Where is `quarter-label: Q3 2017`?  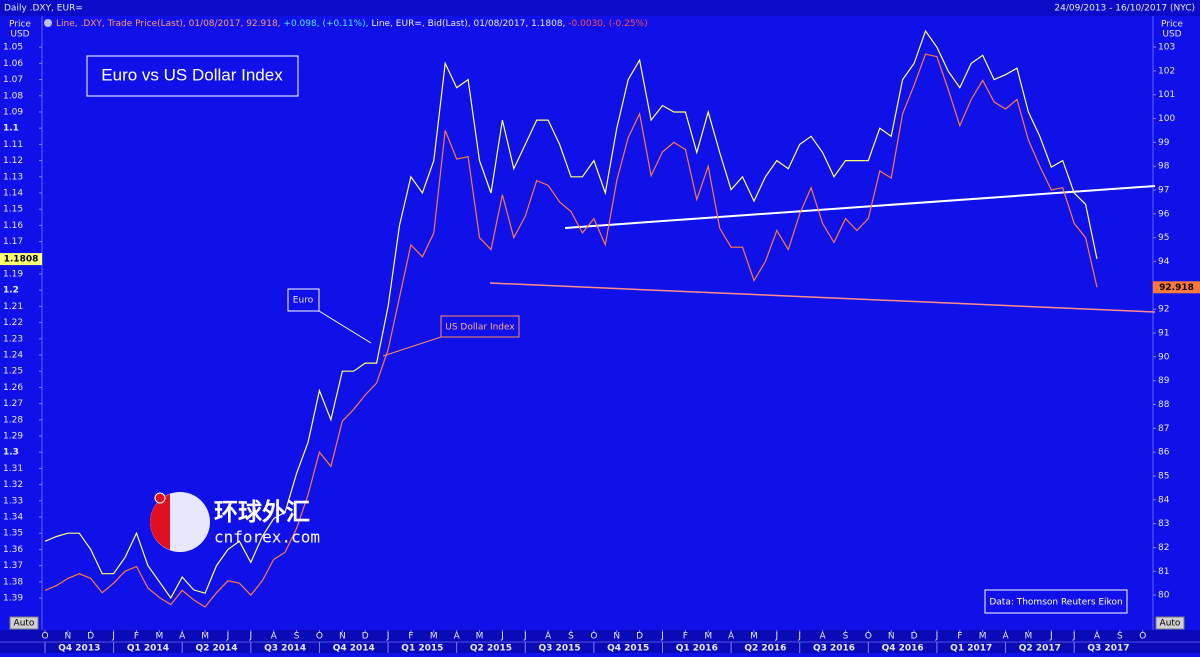 quarter-label: Q3 2017 is located at coordinates (1108, 649).